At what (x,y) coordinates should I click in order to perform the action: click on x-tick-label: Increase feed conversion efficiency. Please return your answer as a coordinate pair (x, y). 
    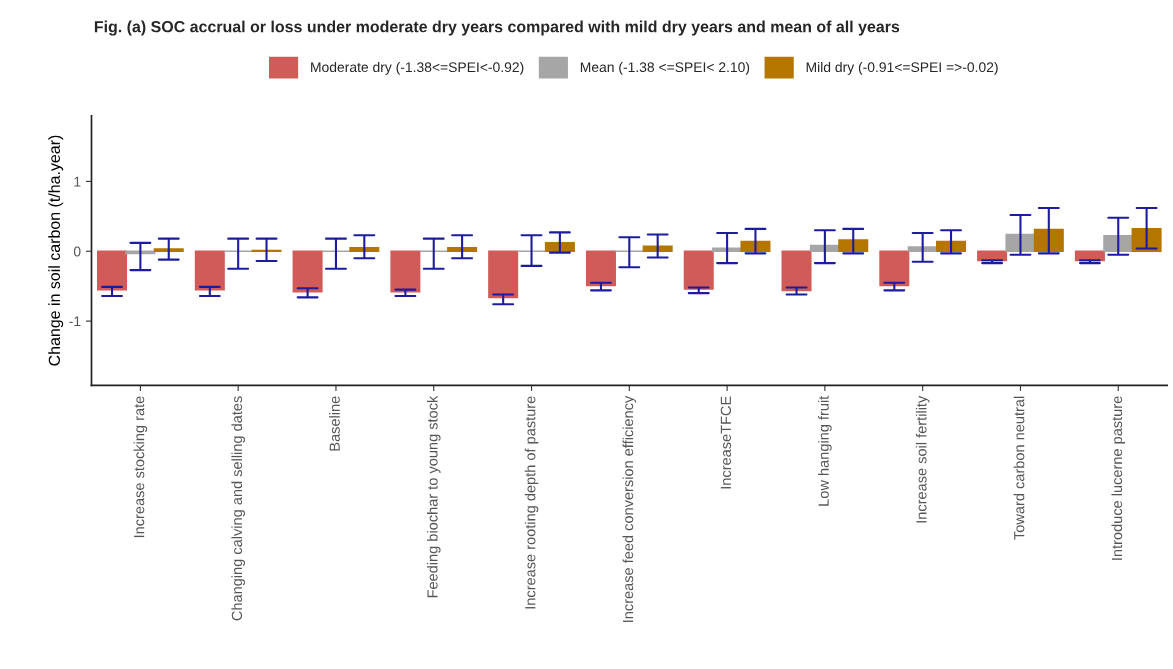
    Looking at the image, I should click on (629, 508).